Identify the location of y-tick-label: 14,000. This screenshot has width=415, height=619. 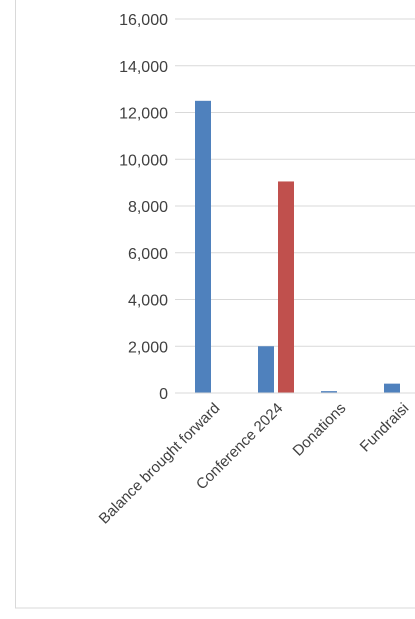
(143, 67).